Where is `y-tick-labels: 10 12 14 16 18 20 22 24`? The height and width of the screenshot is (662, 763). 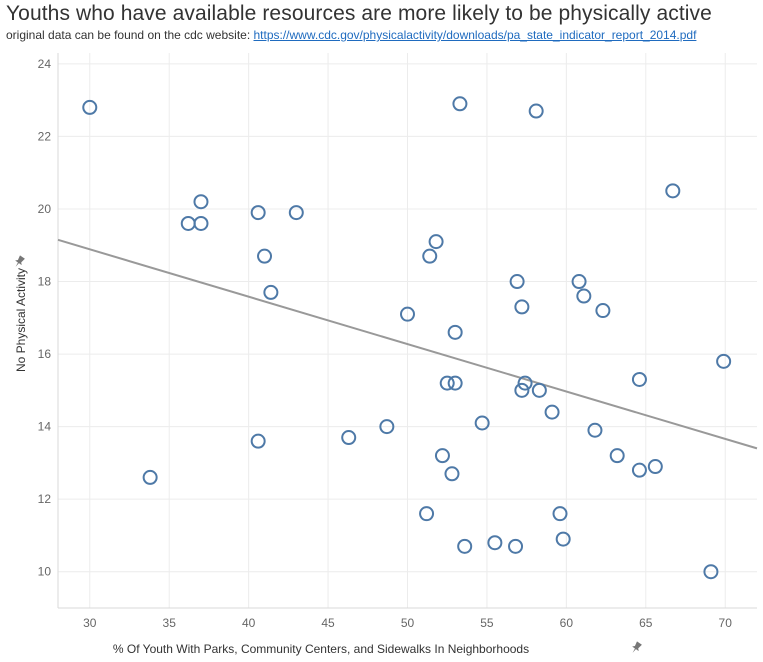
y-tick-labels: 10 12 14 16 18 20 22 24 is located at coordinates (45, 318).